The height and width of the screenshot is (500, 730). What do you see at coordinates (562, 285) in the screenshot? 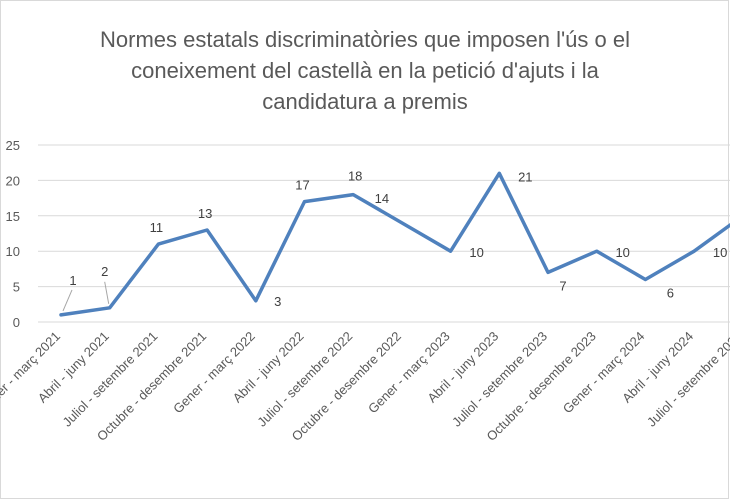
I see `data-label: 7` at bounding box center [562, 285].